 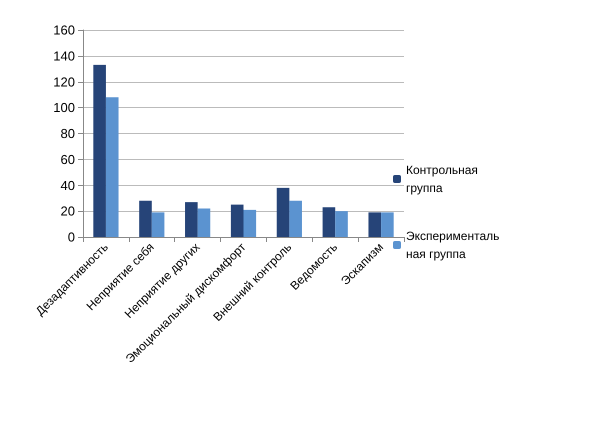 I want to click on y-tick-label: 160, so click(x=64, y=30).